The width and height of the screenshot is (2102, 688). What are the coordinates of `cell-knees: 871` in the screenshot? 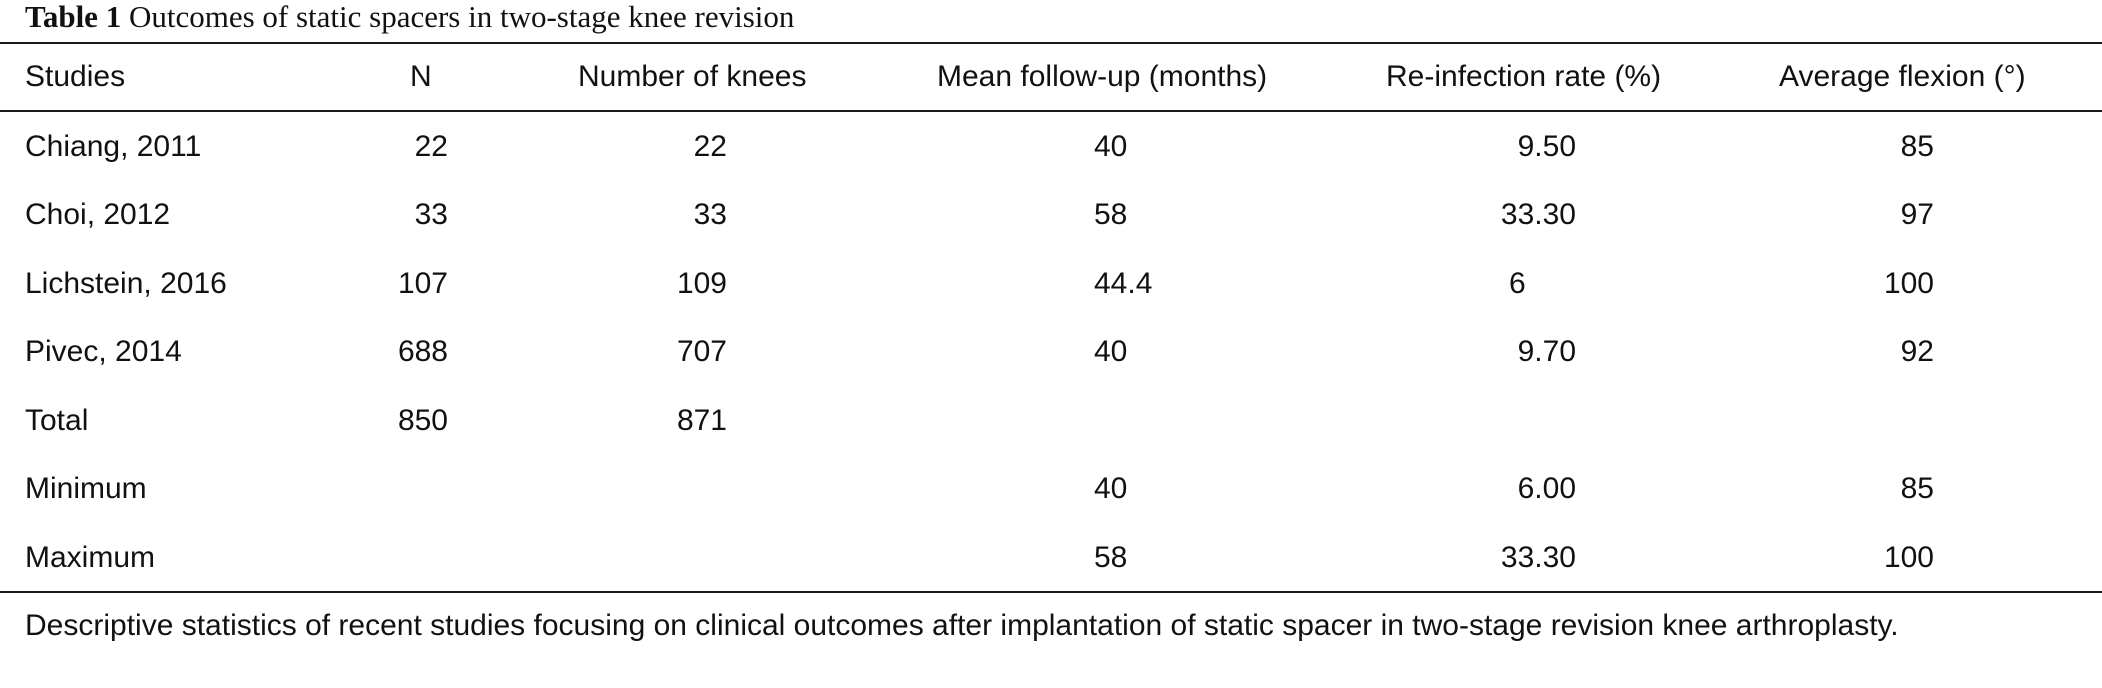 It's located at (701, 420).